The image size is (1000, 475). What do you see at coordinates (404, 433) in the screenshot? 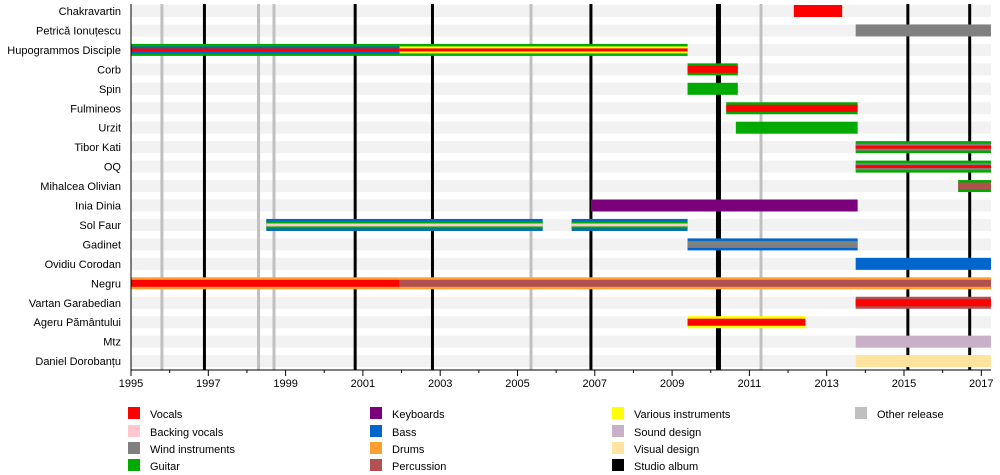
I see `legend-label: Bass` at bounding box center [404, 433].